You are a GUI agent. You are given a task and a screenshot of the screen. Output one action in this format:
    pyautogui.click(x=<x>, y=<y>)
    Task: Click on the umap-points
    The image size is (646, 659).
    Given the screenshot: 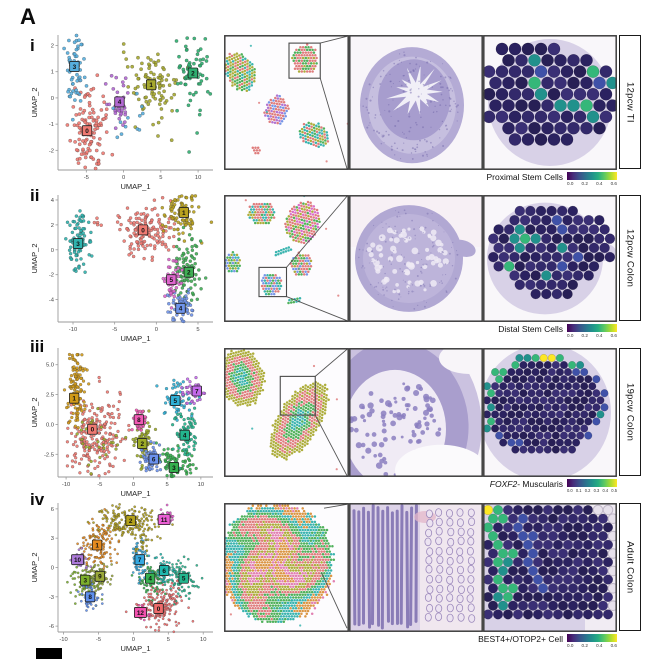 What is the action you would take?
    pyautogui.click(x=137, y=102)
    